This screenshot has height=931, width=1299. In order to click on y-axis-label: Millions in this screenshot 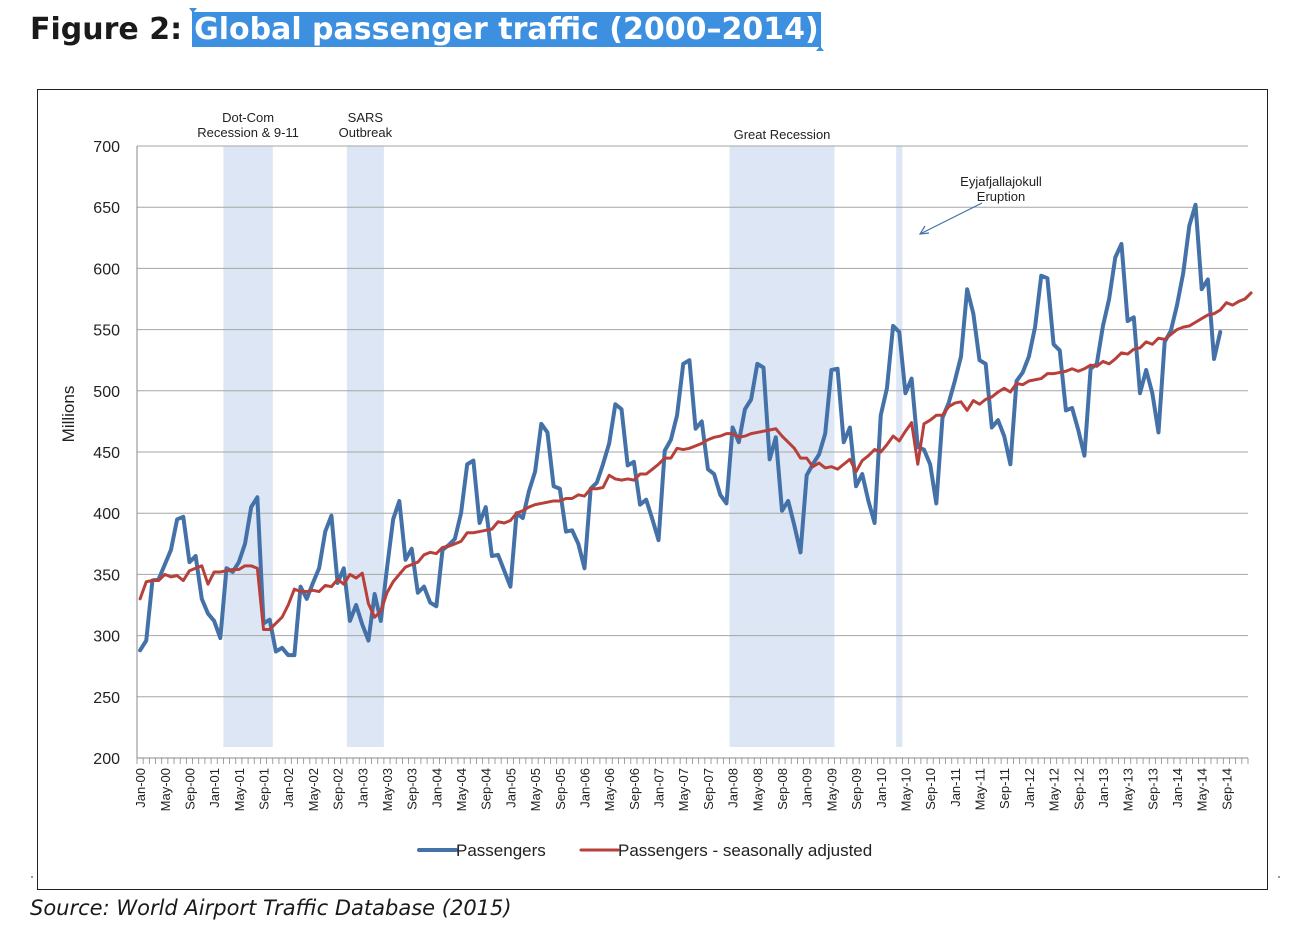, I will do `click(68, 414)`.